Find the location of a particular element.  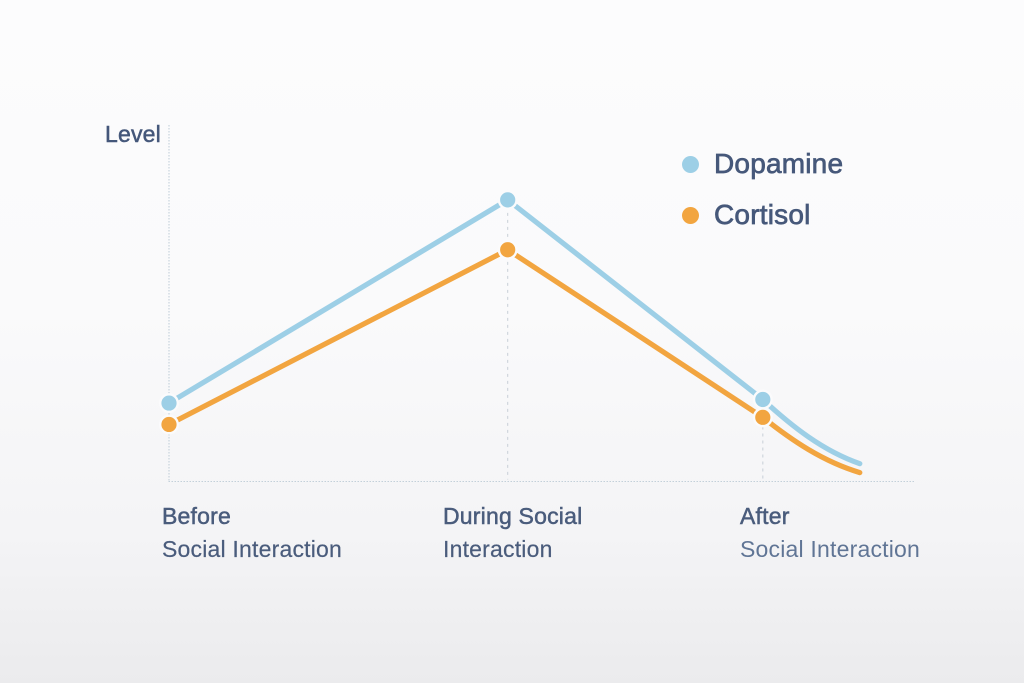

x-label-during: During Social Interaction is located at coordinates (513, 533).